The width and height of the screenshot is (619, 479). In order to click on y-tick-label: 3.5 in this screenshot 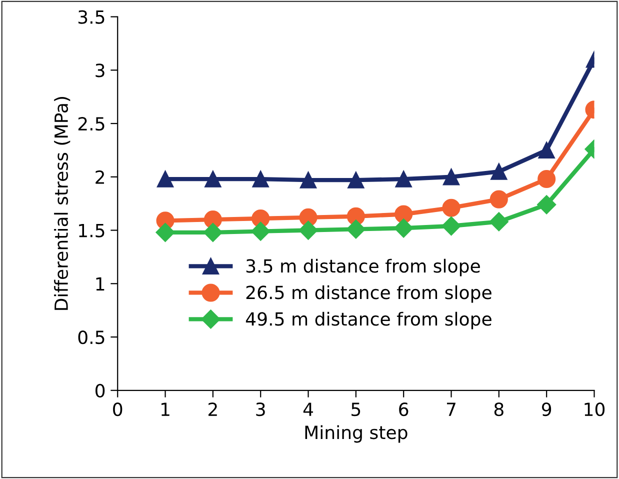, I will do `click(91, 17)`.